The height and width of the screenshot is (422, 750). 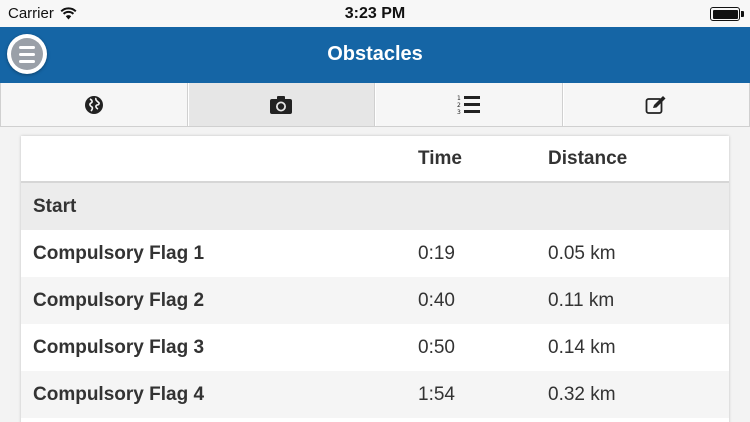 I want to click on table-row: Start, so click(x=375, y=206).